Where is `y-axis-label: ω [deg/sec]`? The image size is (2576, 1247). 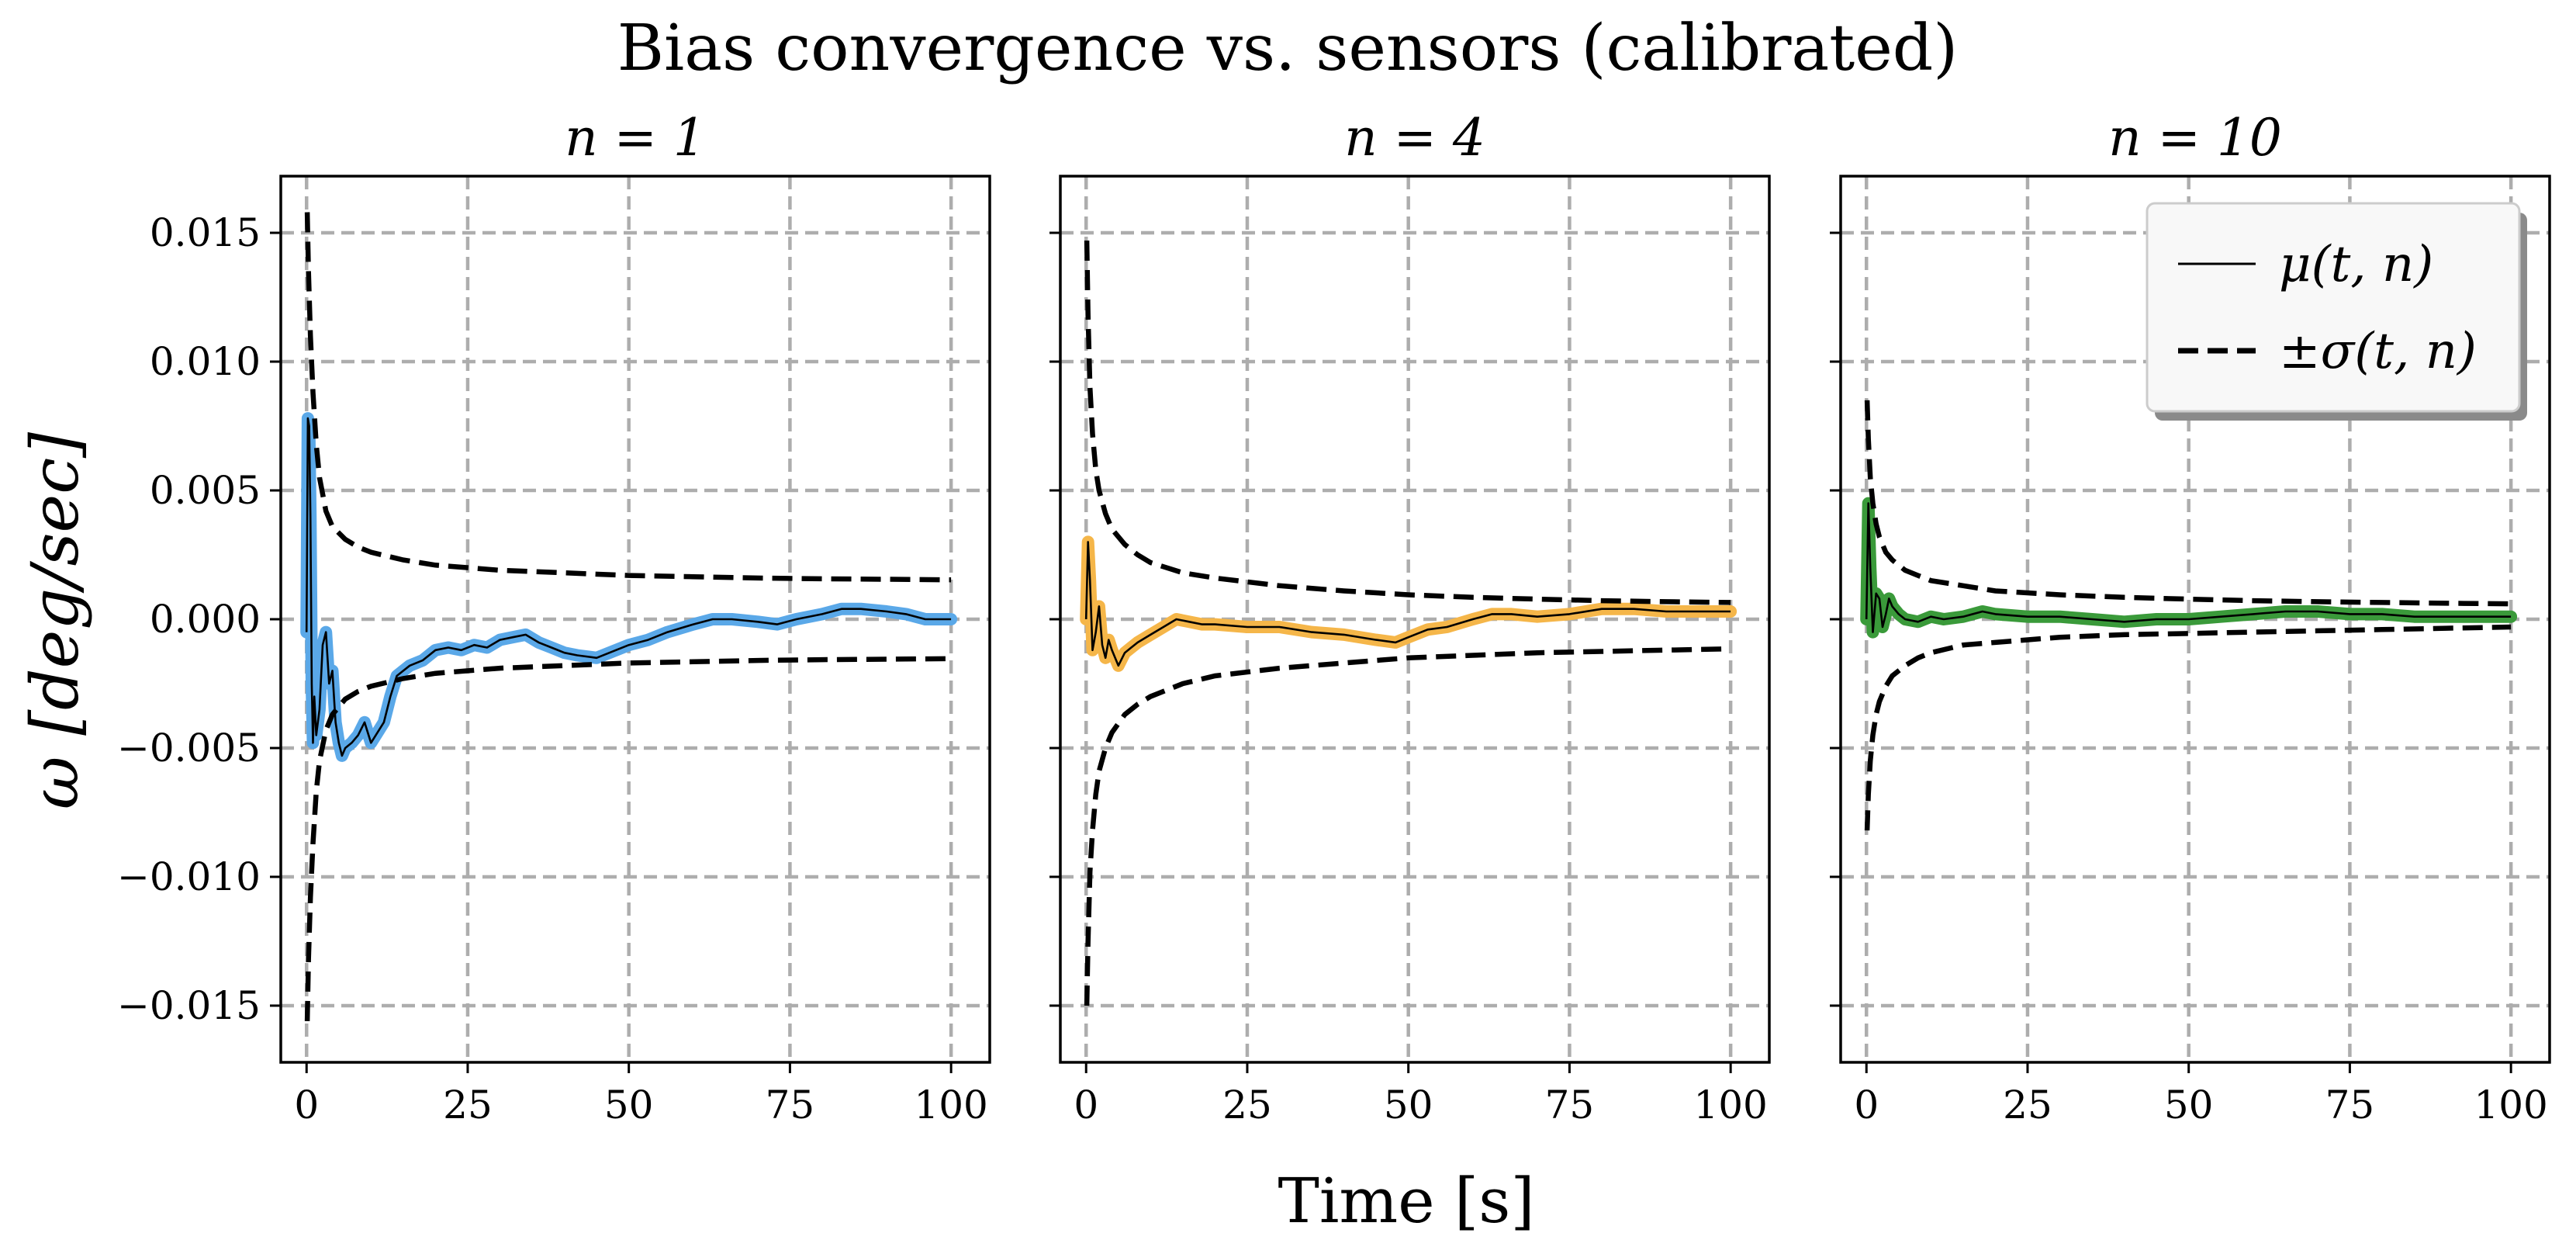
y-axis-label: ω [deg/sec] is located at coordinates (55, 621).